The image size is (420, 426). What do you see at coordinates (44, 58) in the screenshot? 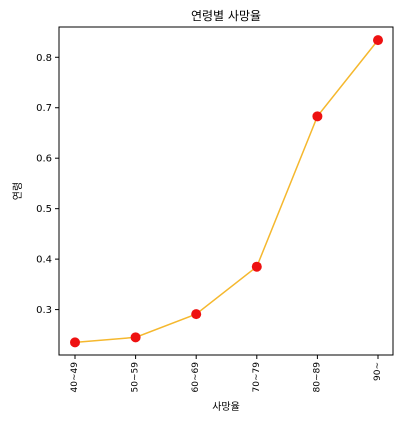
I see `y-tick-label: 0.8` at bounding box center [44, 58].